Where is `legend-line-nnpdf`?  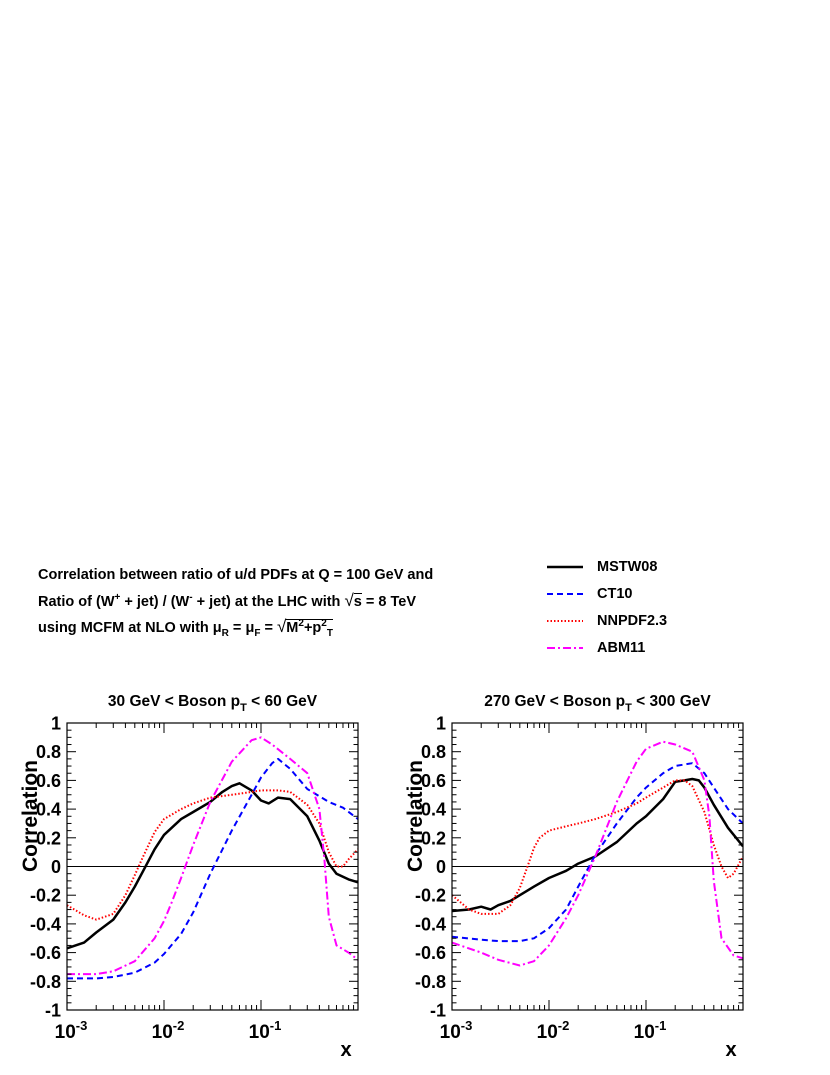 legend-line-nnpdf is located at coordinates (565, 620).